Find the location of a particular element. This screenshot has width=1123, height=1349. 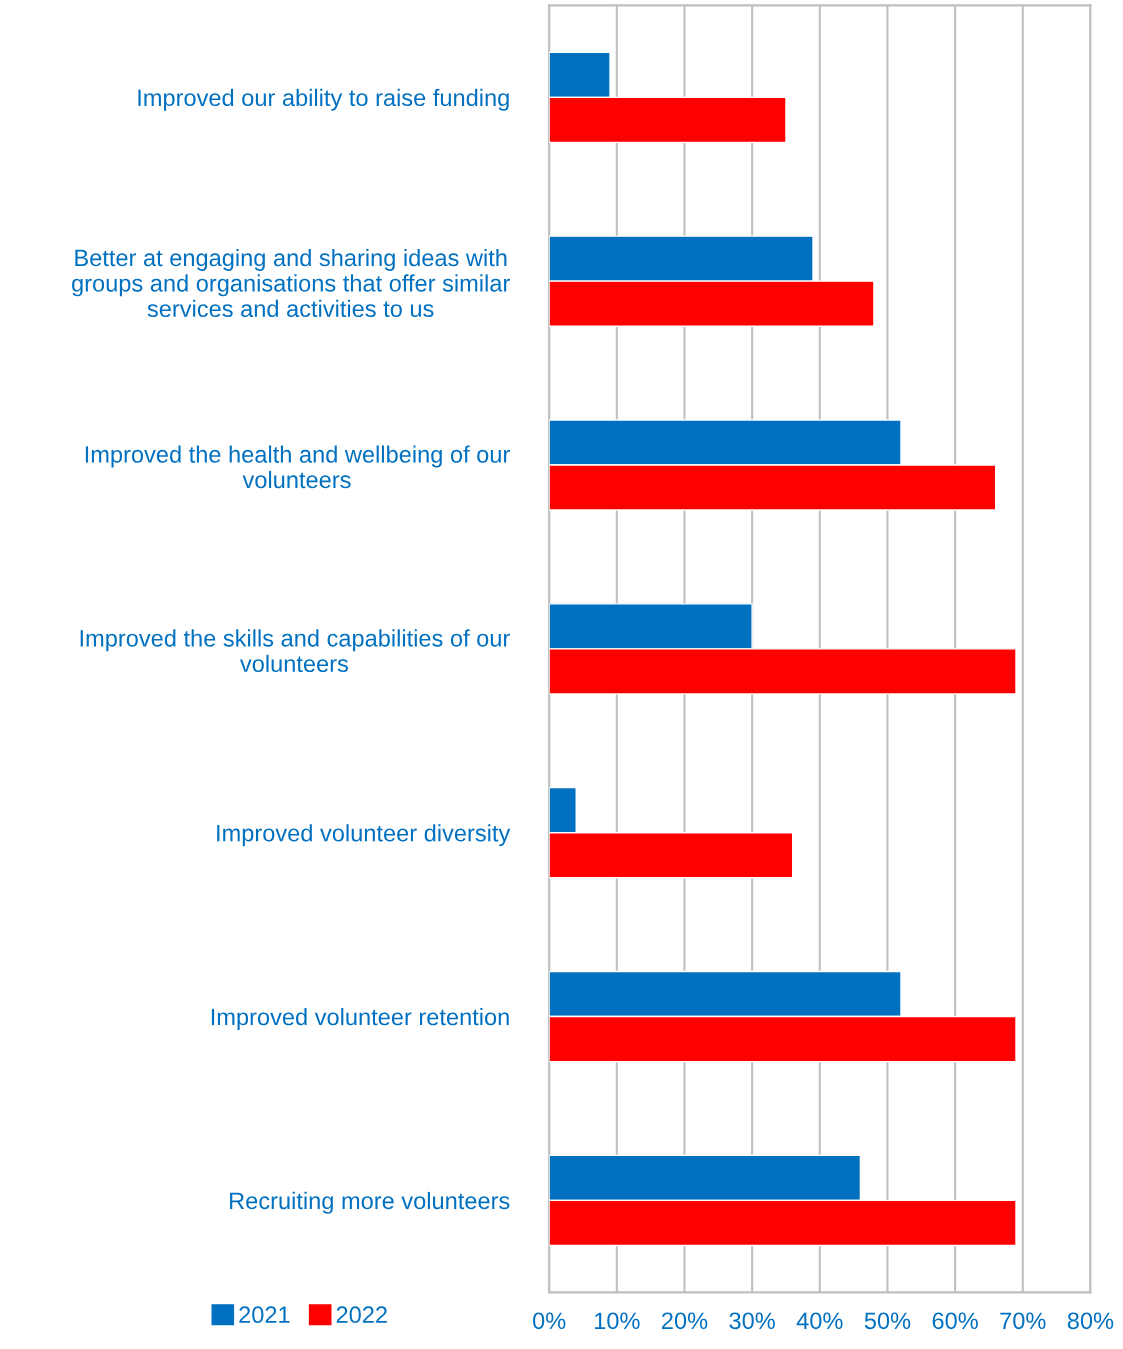

y-tick-label: Improved volunteer diversity is located at coordinates (364, 835).